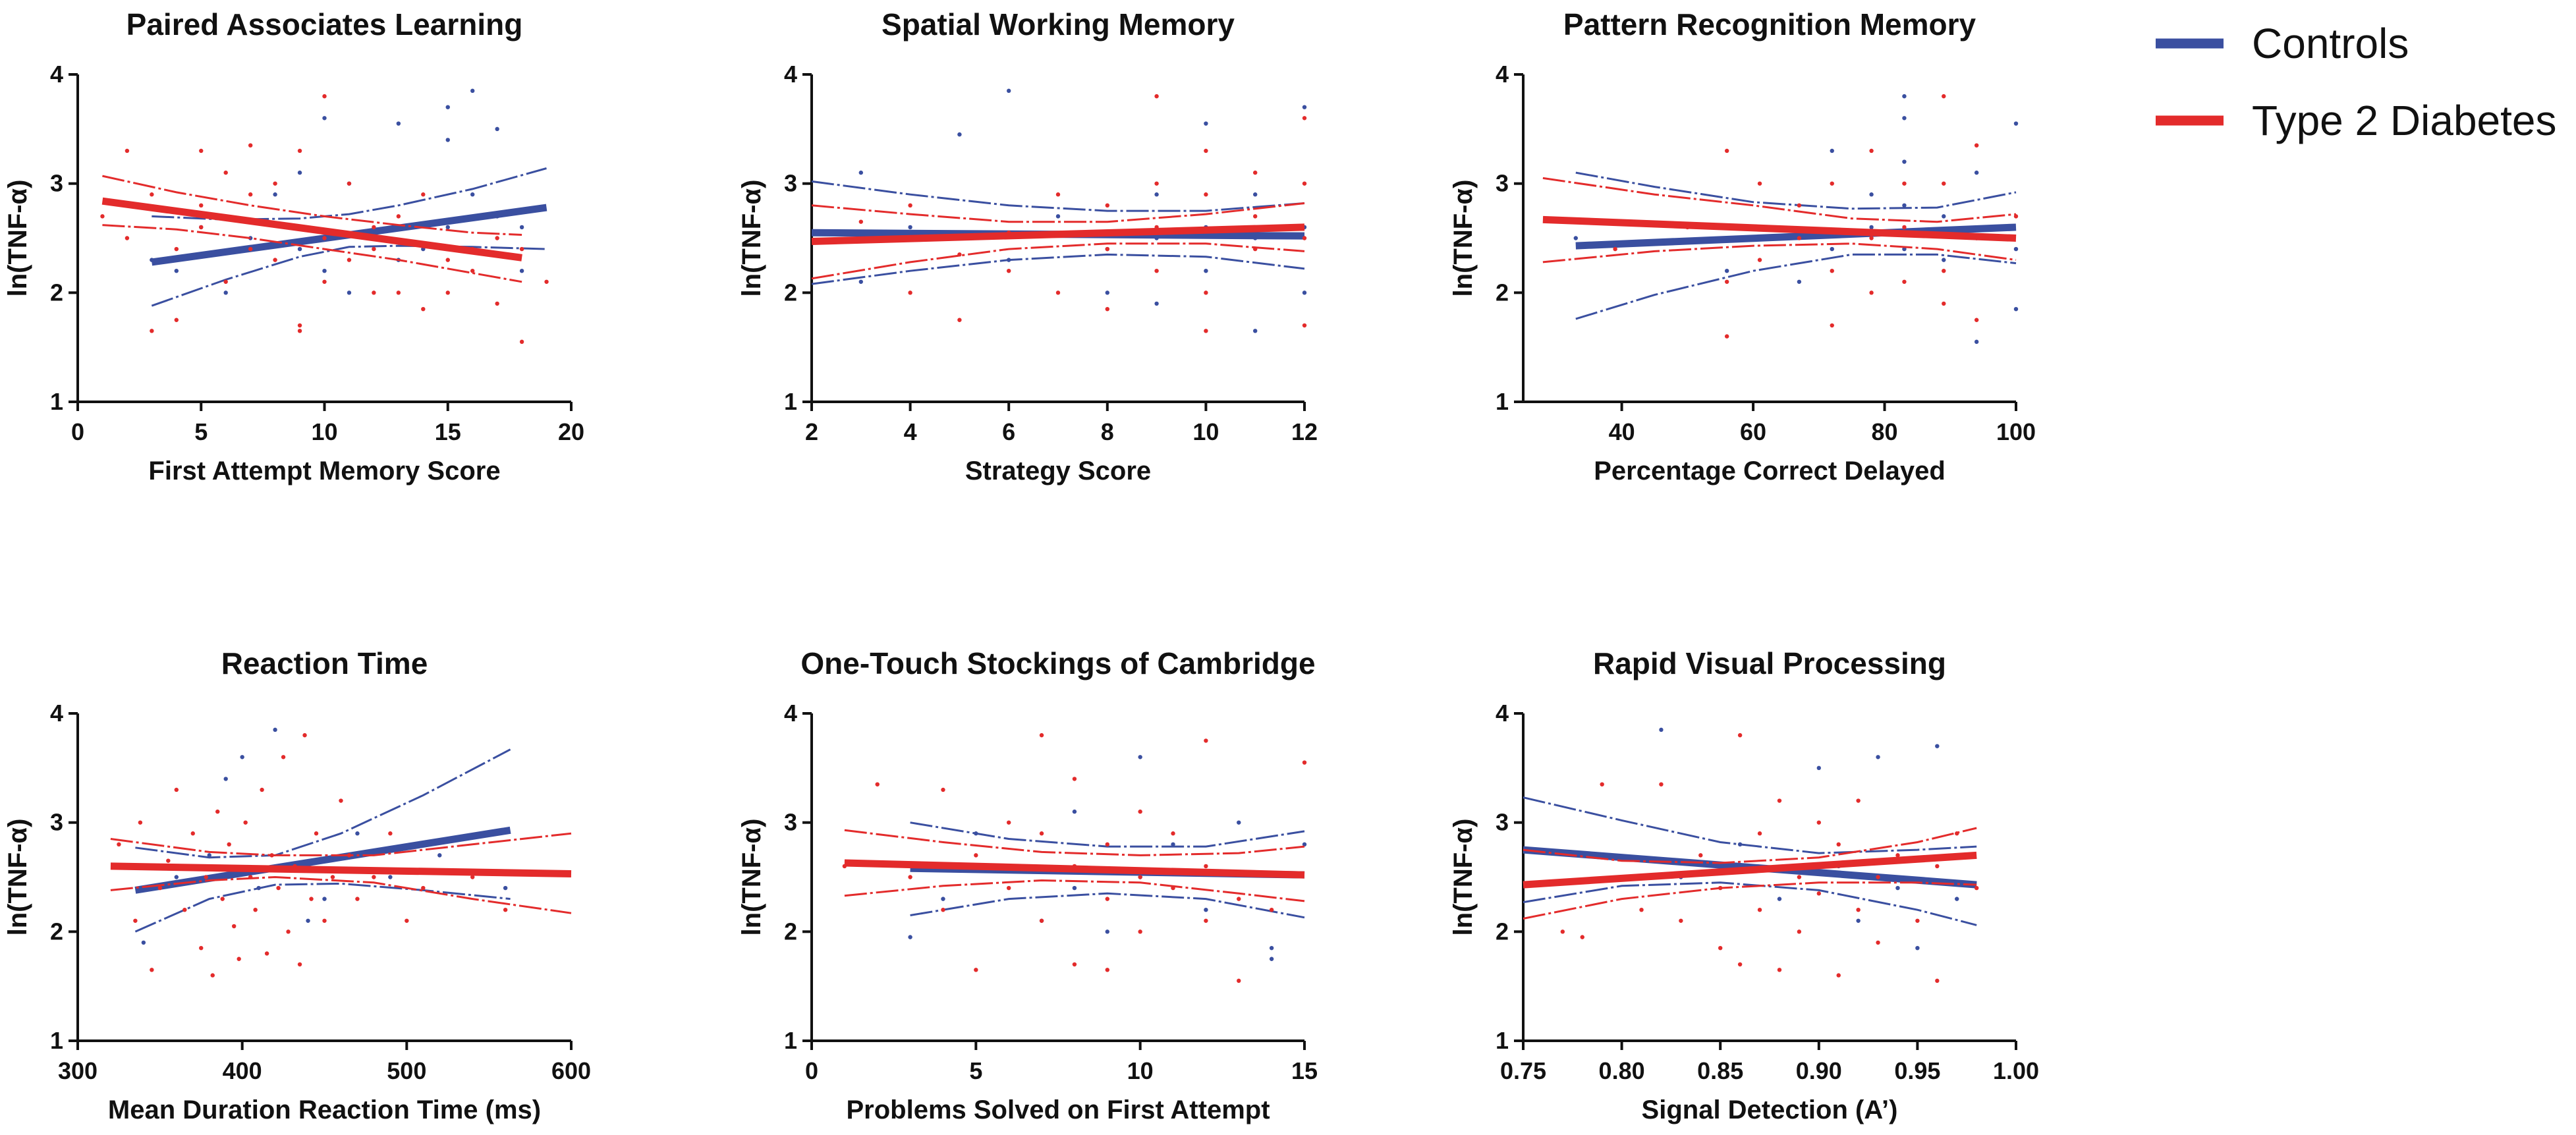 The width and height of the screenshot is (2576, 1135). What do you see at coordinates (1770, 471) in the screenshot?
I see `x-axis-label: Percentage Correct Delayed` at bounding box center [1770, 471].